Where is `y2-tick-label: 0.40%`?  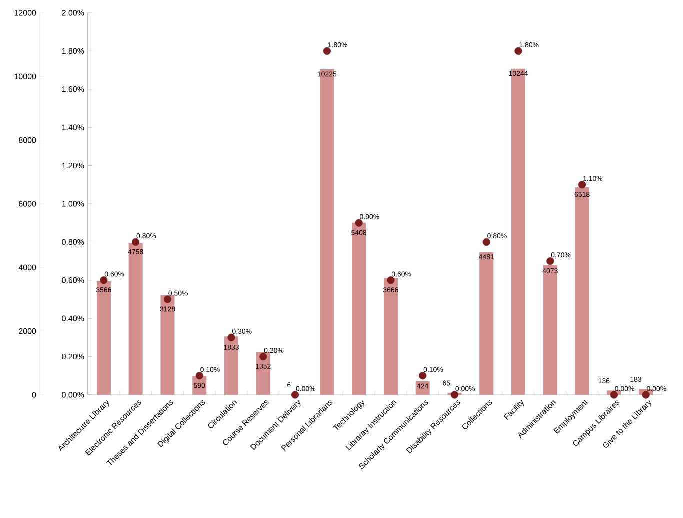
y2-tick-label: 0.40% is located at coordinates (73, 319).